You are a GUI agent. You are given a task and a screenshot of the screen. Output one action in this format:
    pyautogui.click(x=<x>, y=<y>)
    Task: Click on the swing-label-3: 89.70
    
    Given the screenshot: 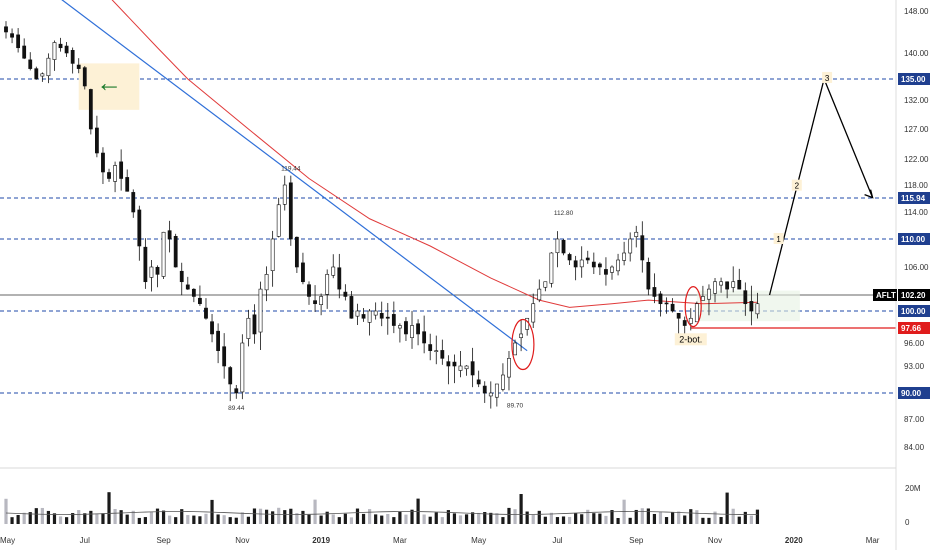 What is the action you would take?
    pyautogui.click(x=515, y=406)
    